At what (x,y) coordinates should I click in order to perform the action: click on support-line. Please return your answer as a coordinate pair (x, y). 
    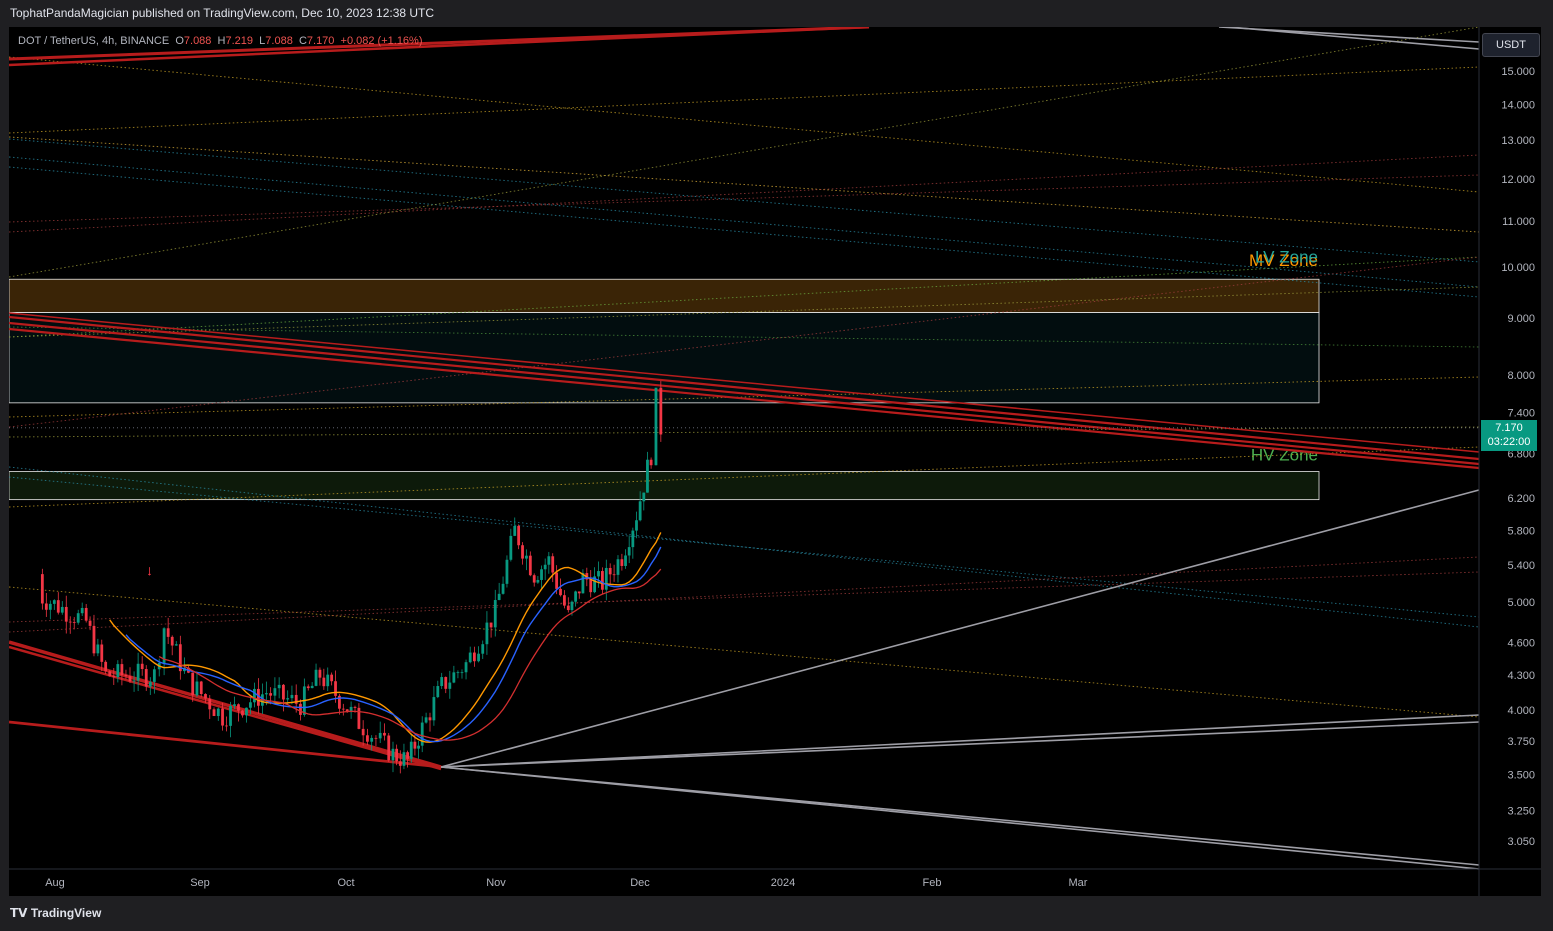
    Looking at the image, I should click on (960, 744).